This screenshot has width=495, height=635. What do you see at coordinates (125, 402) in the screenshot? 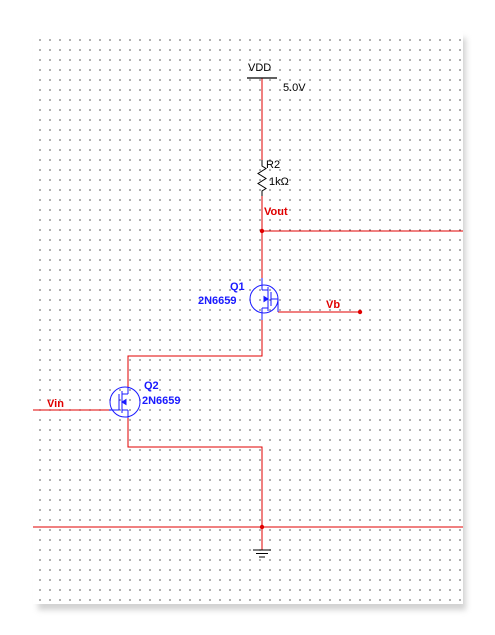
I see `mosfet-q2` at bounding box center [125, 402].